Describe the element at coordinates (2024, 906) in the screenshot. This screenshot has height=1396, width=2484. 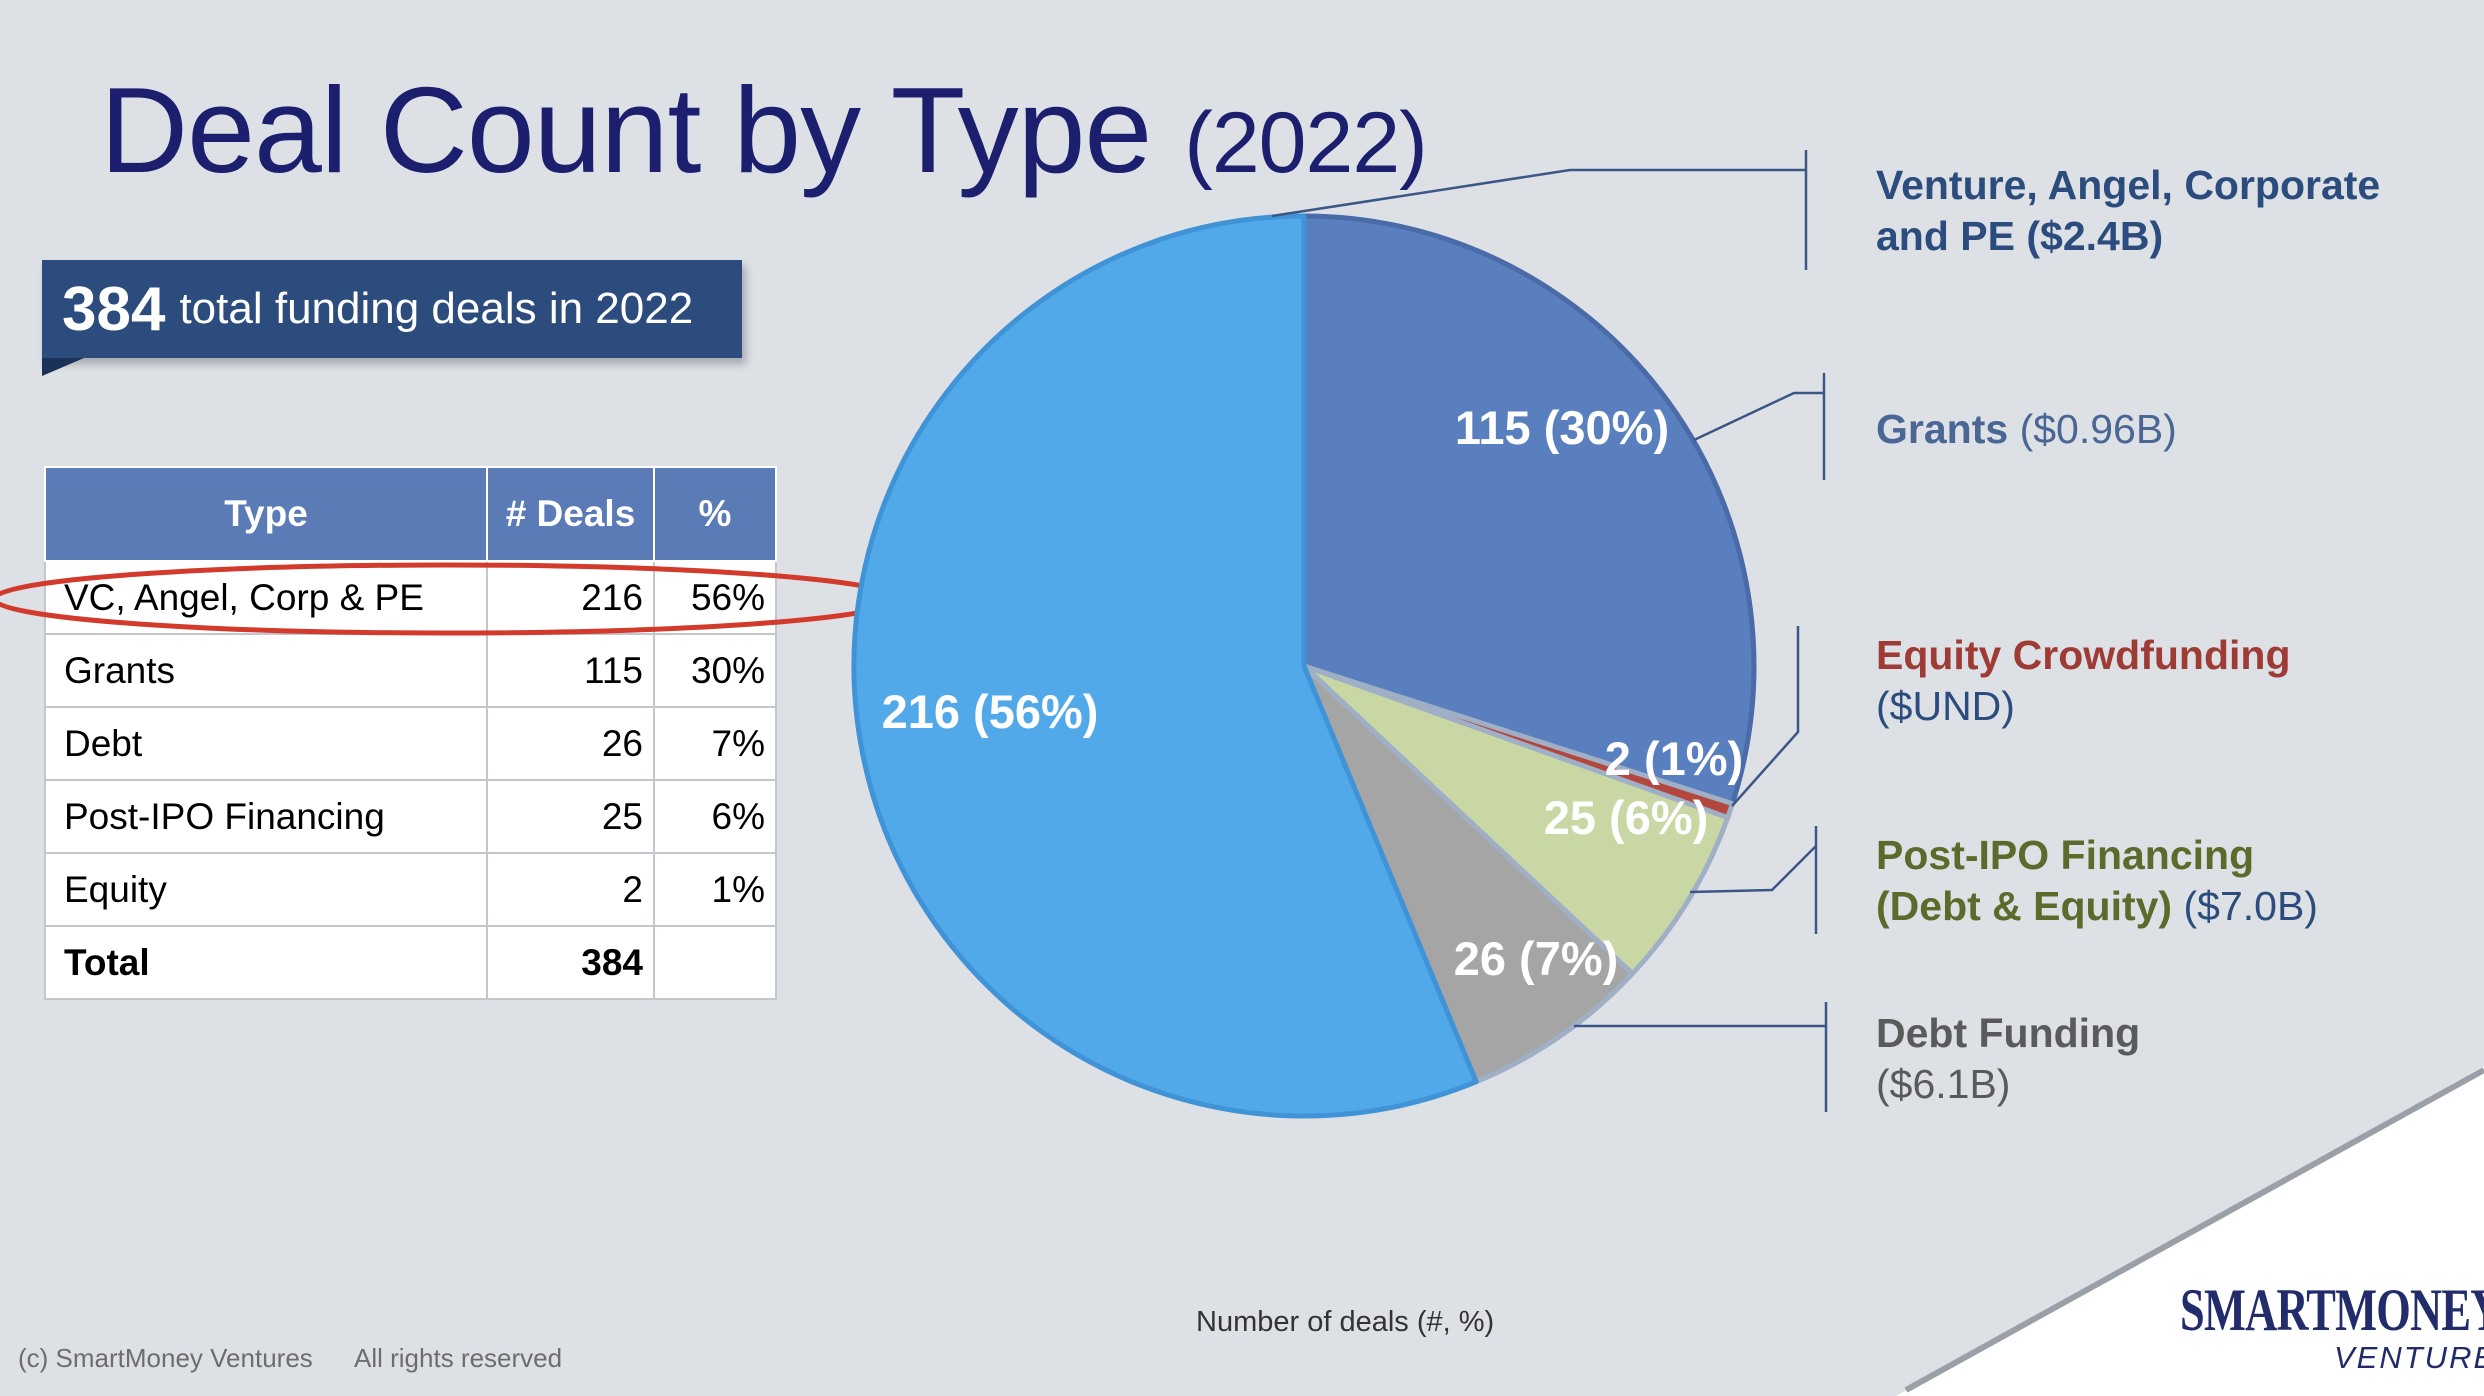
I see `legend-postipo-line2: (Debt & Equity)` at that location.